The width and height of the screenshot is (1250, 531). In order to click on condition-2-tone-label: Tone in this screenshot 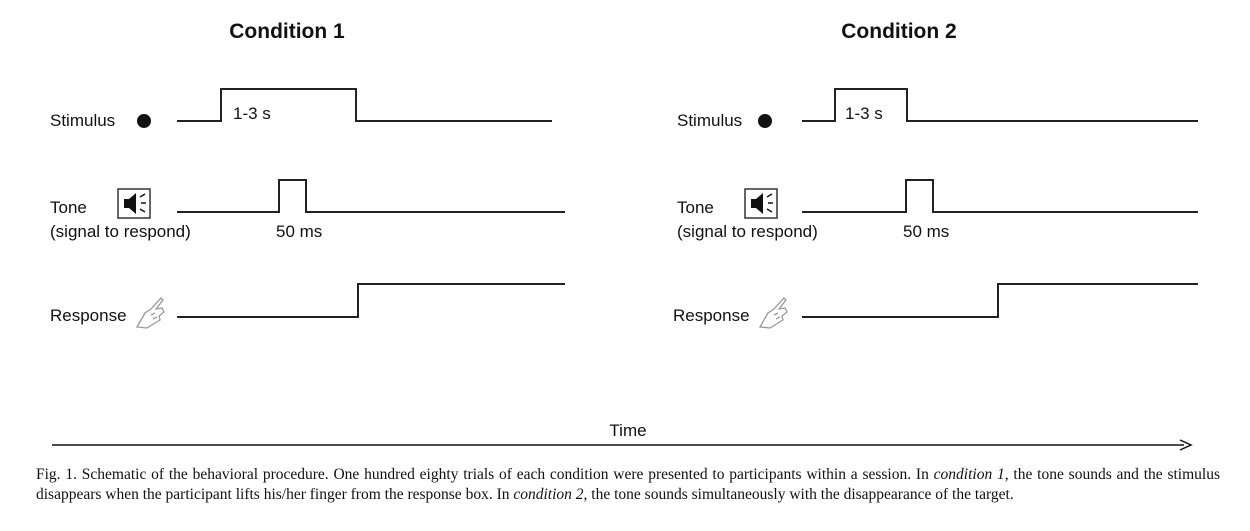, I will do `click(695, 207)`.